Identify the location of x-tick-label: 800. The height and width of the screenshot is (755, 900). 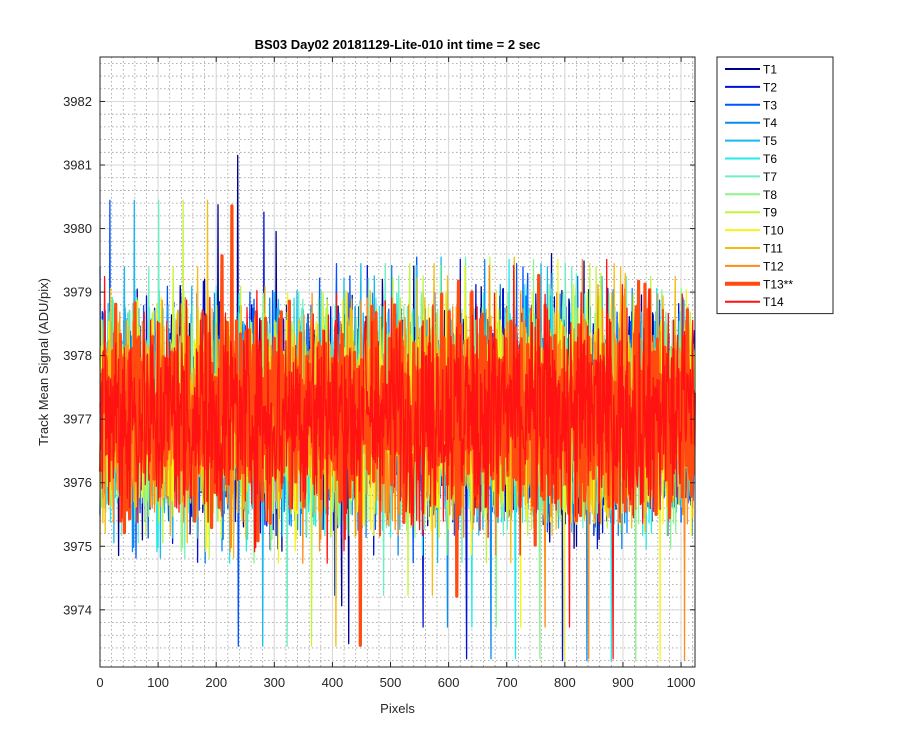
(565, 682).